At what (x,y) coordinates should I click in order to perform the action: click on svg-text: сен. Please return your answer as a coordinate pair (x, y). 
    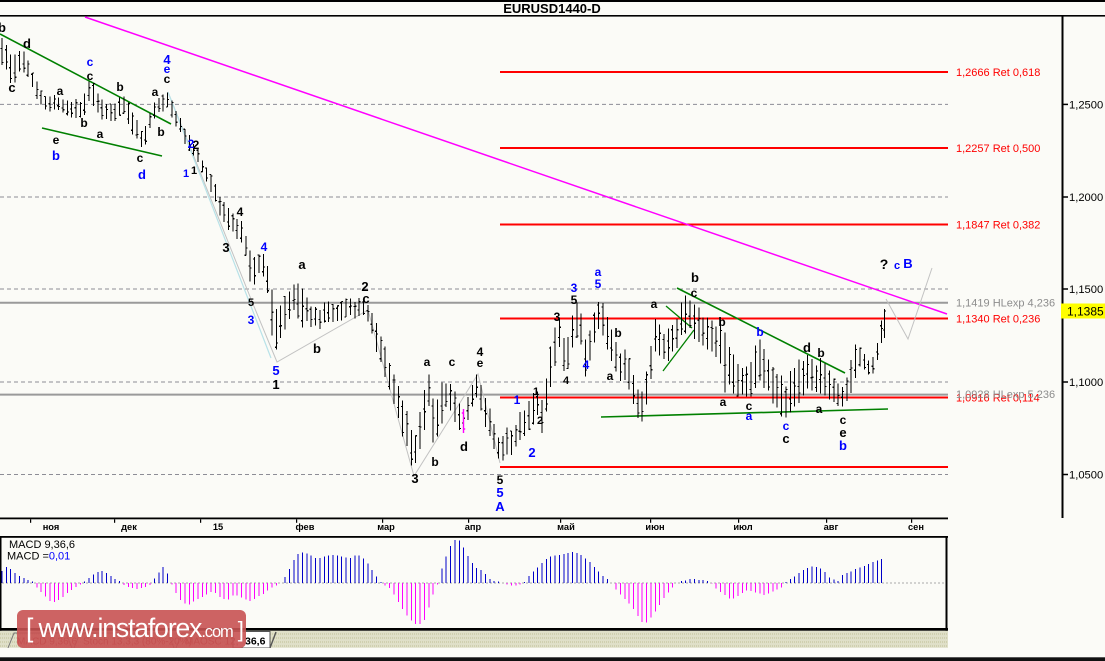
    Looking at the image, I should click on (916, 527).